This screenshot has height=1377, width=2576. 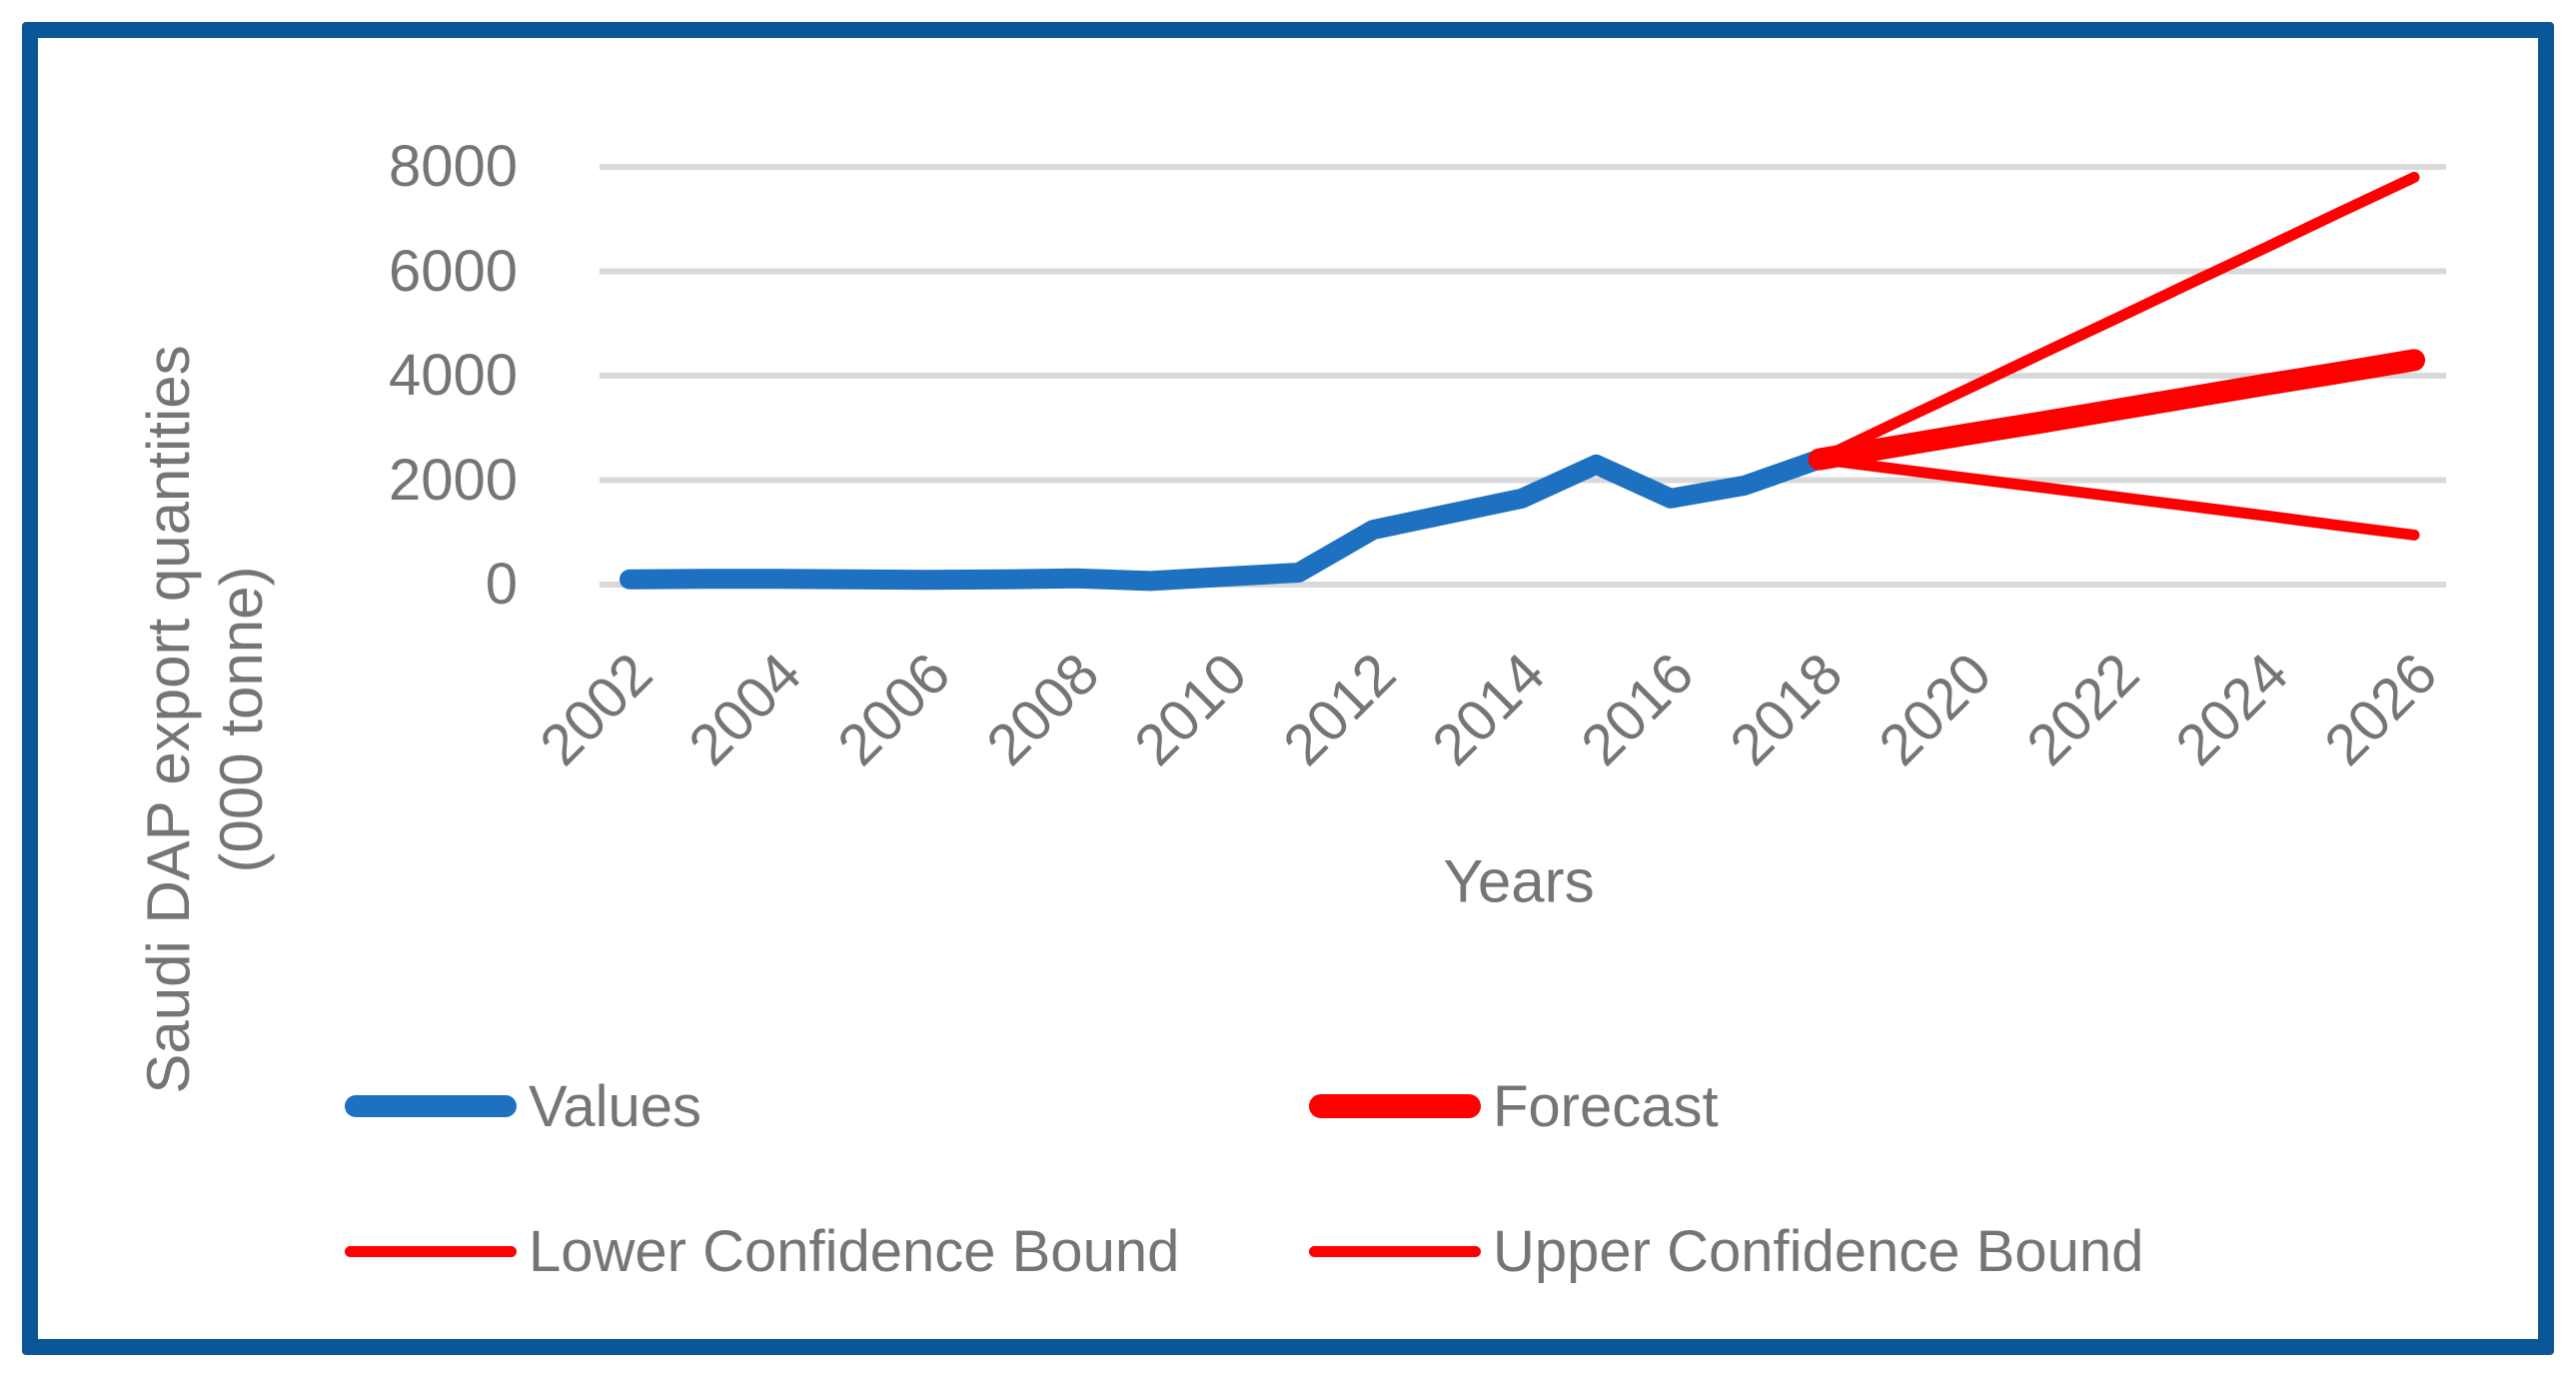 What do you see at coordinates (501, 584) in the screenshot?
I see `y-axis-tick-label-0: 0` at bounding box center [501, 584].